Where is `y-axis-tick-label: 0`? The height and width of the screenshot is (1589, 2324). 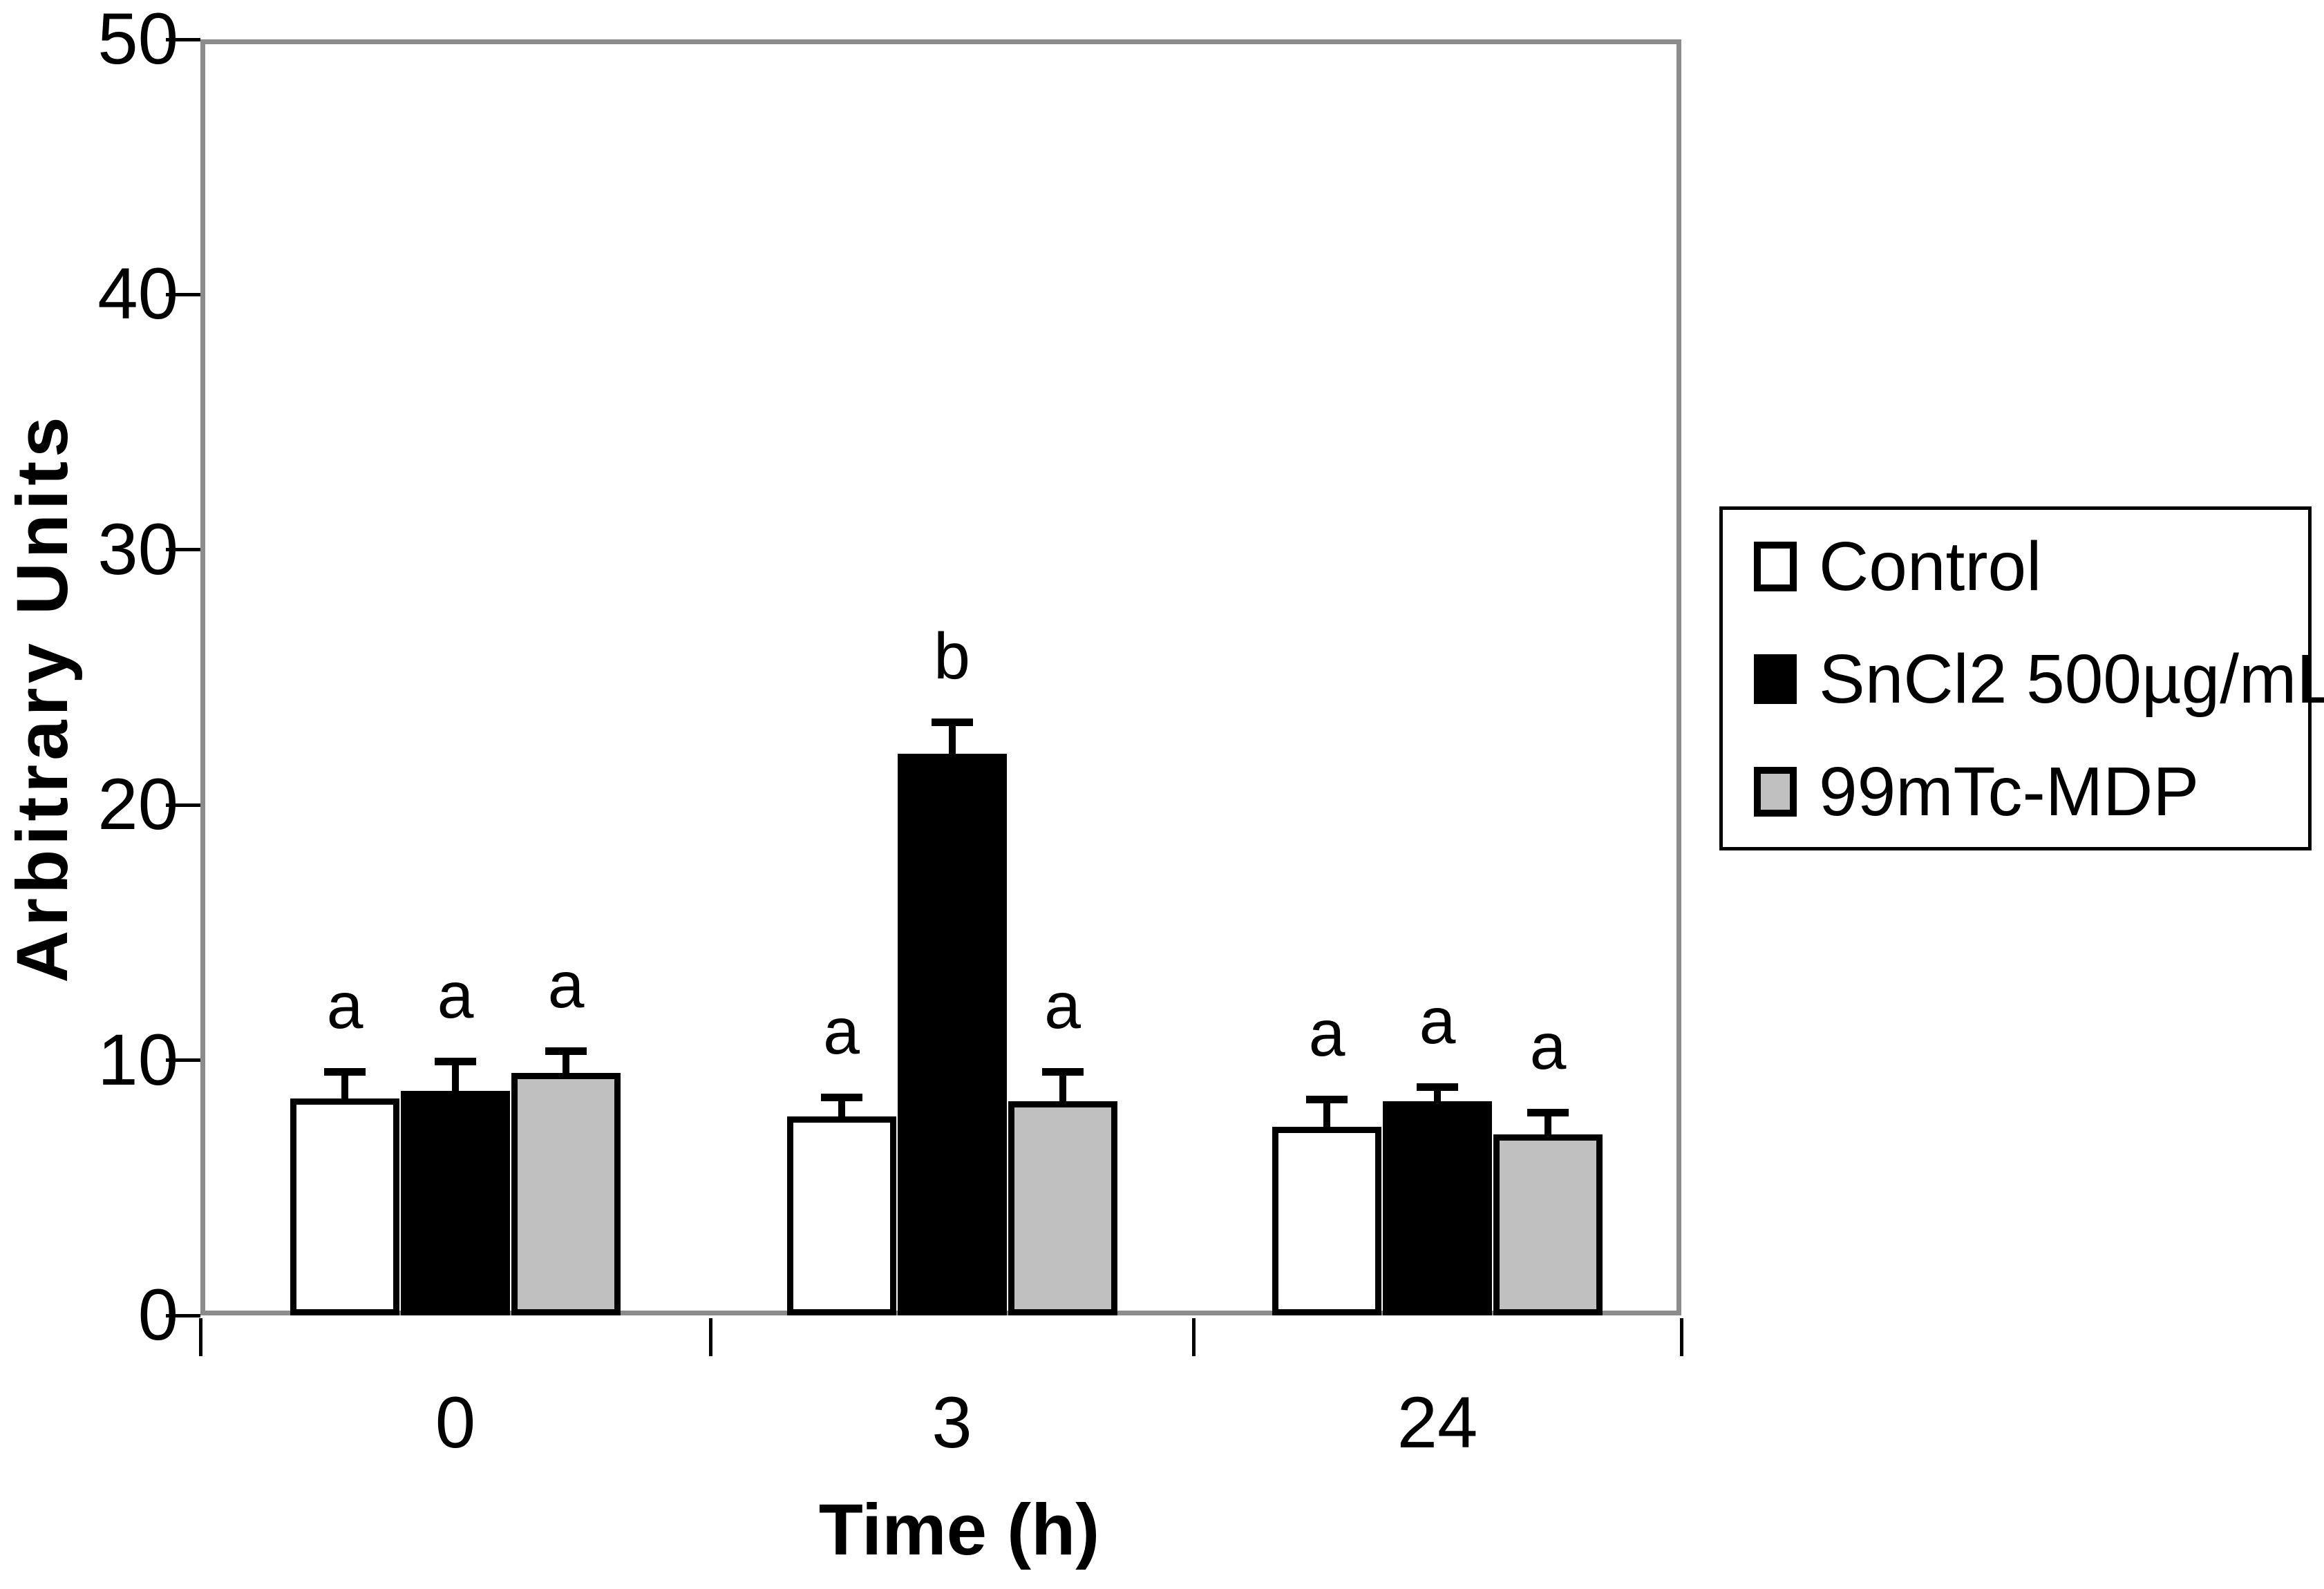
y-axis-tick-label: 0 is located at coordinates (158, 1315).